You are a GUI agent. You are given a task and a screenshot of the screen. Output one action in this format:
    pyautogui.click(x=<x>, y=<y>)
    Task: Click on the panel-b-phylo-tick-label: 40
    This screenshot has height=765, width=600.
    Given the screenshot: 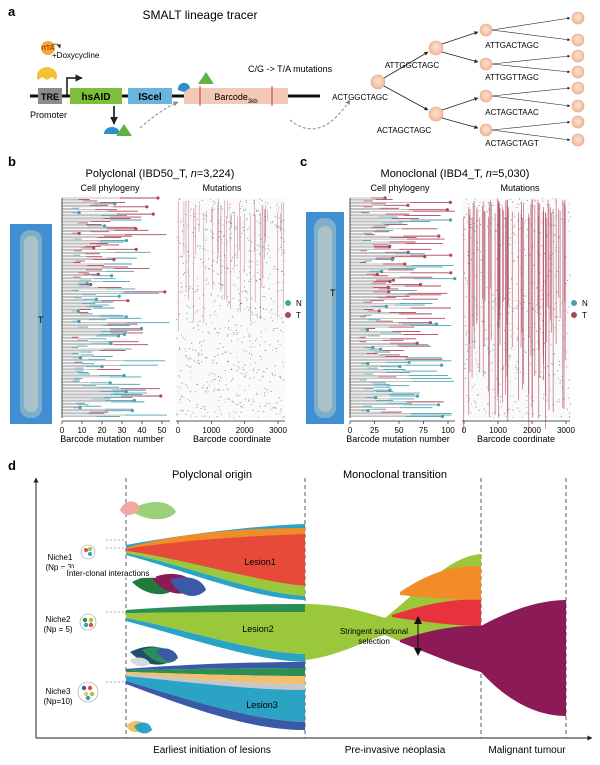 What is the action you would take?
    pyautogui.click(x=142, y=430)
    